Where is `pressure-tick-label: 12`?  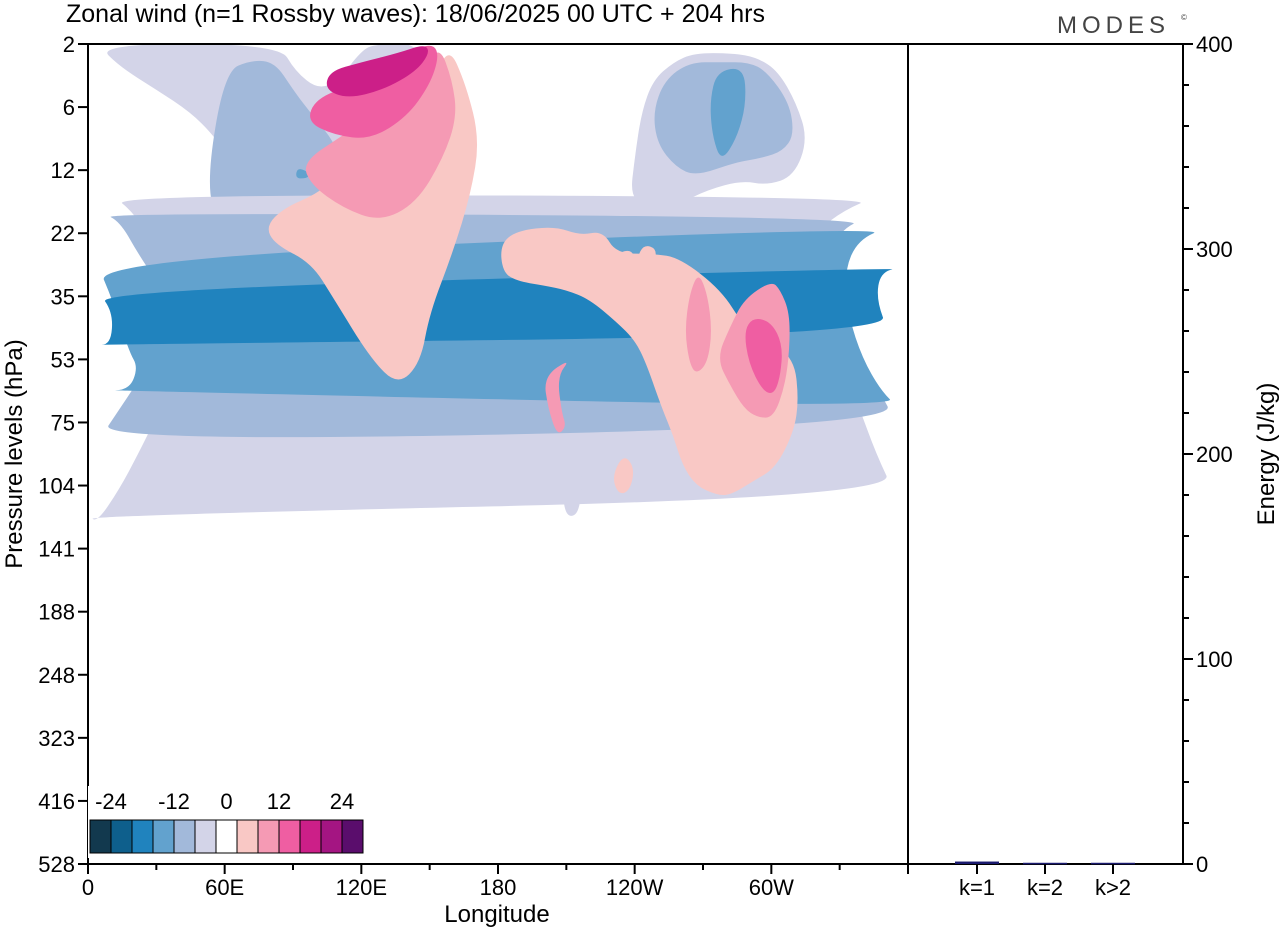 pressure-tick-label: 12 is located at coordinates (63, 170).